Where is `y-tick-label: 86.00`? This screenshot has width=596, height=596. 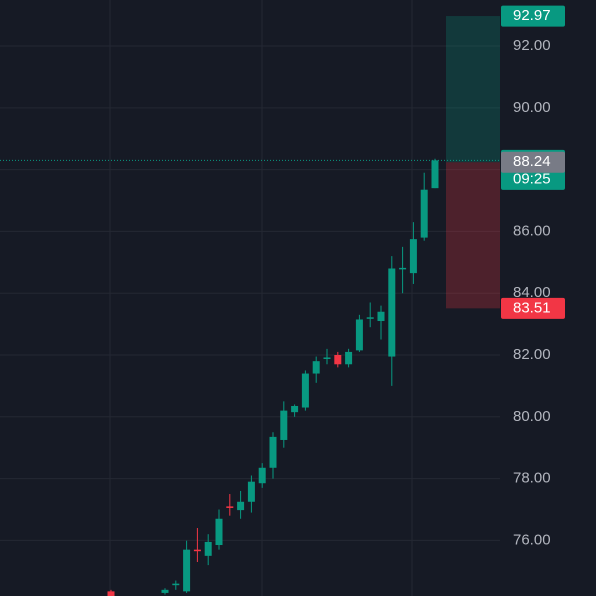
y-tick-label: 86.00 is located at coordinates (532, 230).